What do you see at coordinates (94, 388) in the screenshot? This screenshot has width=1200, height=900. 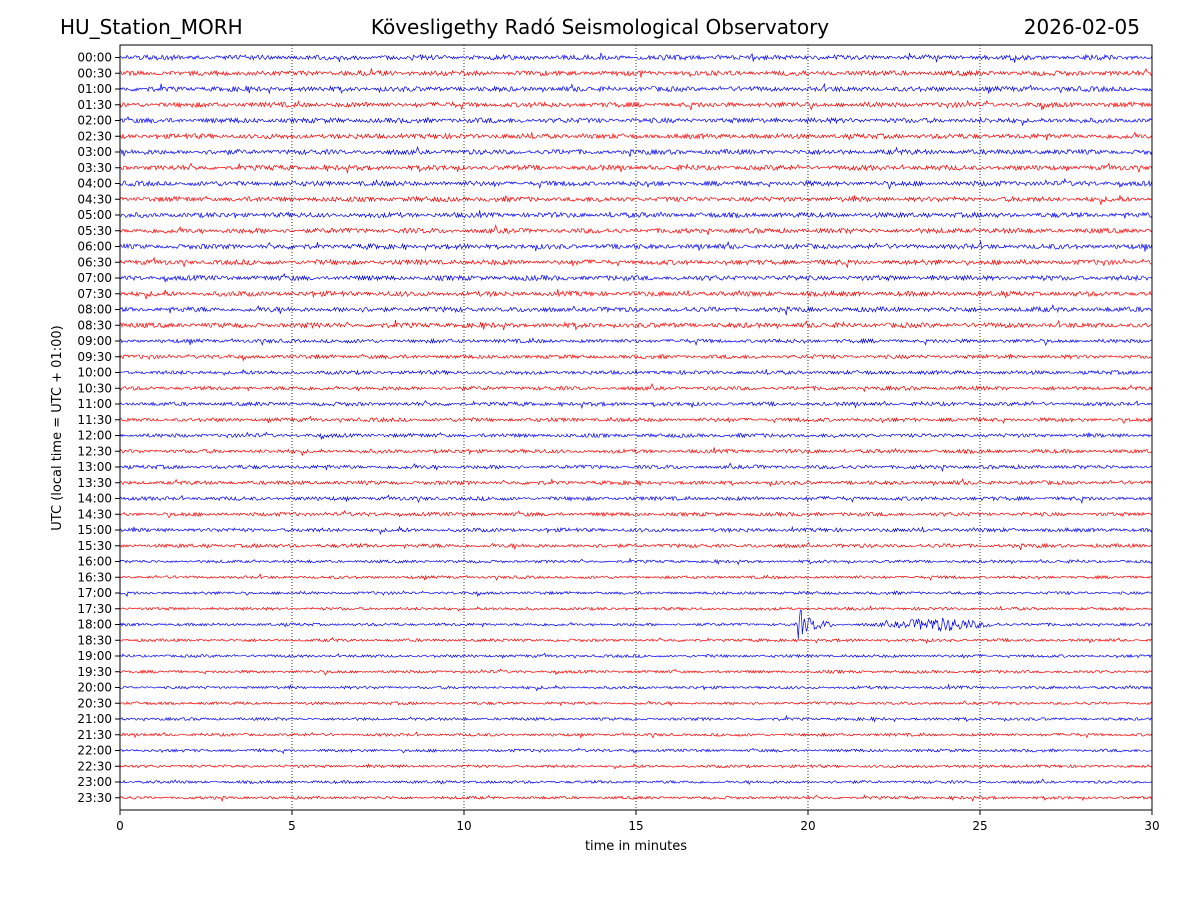 I see `y-tick-label: 10:30` at bounding box center [94, 388].